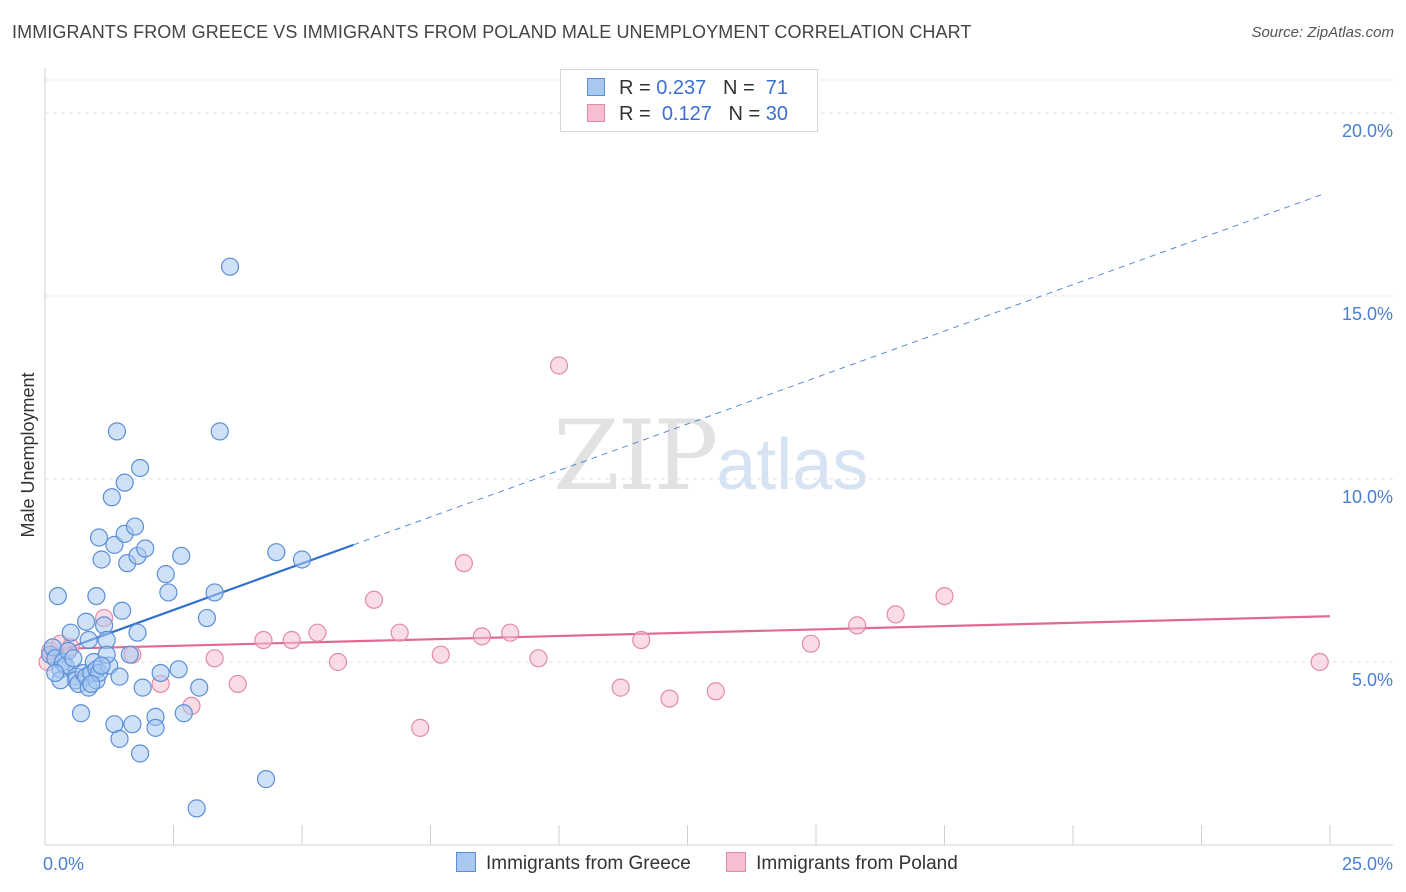 The image size is (1406, 892). What do you see at coordinates (1367, 864) in the screenshot?
I see `x-tick-label: 25.0%` at bounding box center [1367, 864].